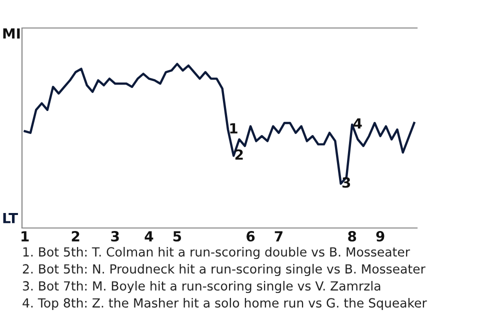 Image resolution: width=480 pixels, height=320 pixels. I want to click on annotation: 3, so click(346, 182).